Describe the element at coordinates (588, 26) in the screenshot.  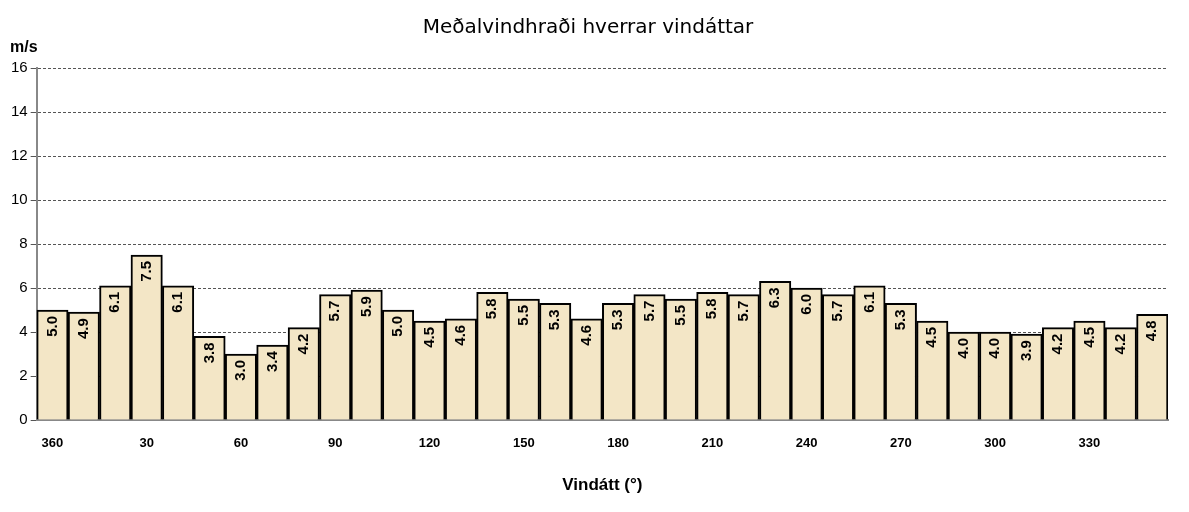
I see `chart-title: Meðalvindhraði hverrar vindáttar` at that location.